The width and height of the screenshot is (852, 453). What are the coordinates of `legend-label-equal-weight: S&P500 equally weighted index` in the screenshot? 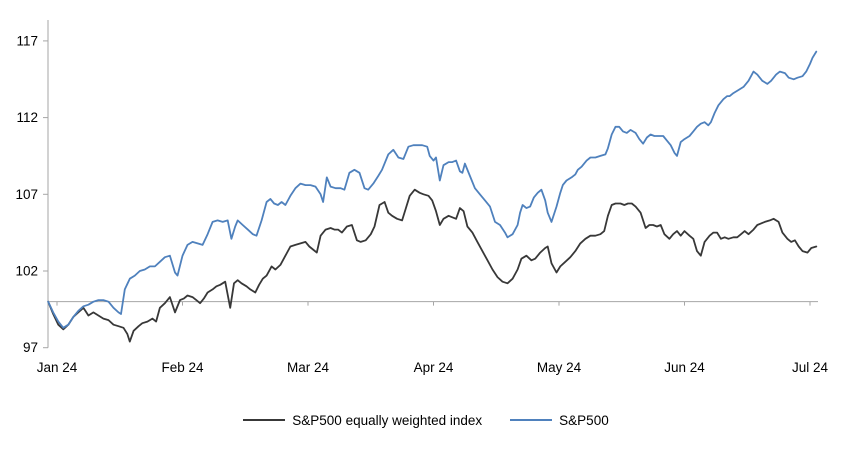 It's located at (387, 420).